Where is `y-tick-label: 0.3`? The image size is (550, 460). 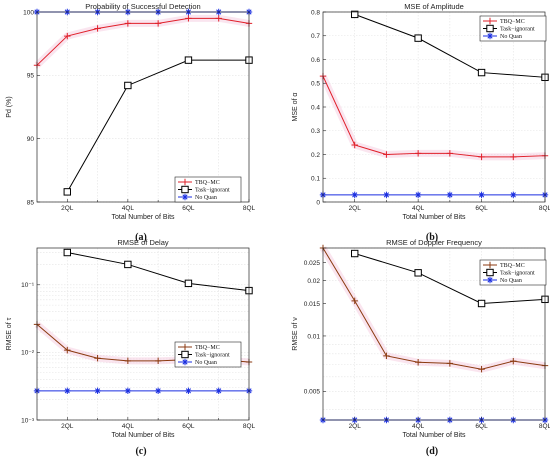 y-tick-label: 0.3 is located at coordinates (315, 131).